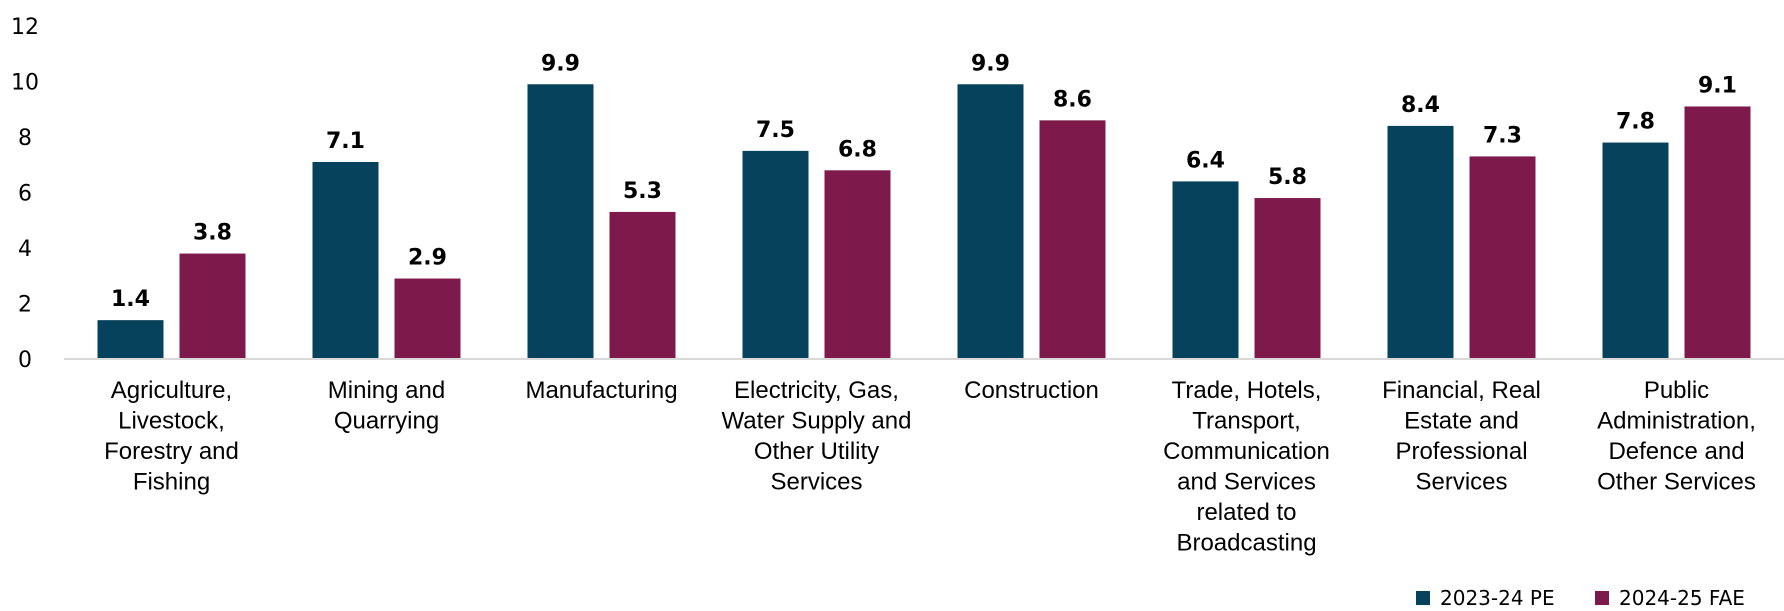  Describe the element at coordinates (130, 299) in the screenshot. I see `data-label: 1.4` at that location.